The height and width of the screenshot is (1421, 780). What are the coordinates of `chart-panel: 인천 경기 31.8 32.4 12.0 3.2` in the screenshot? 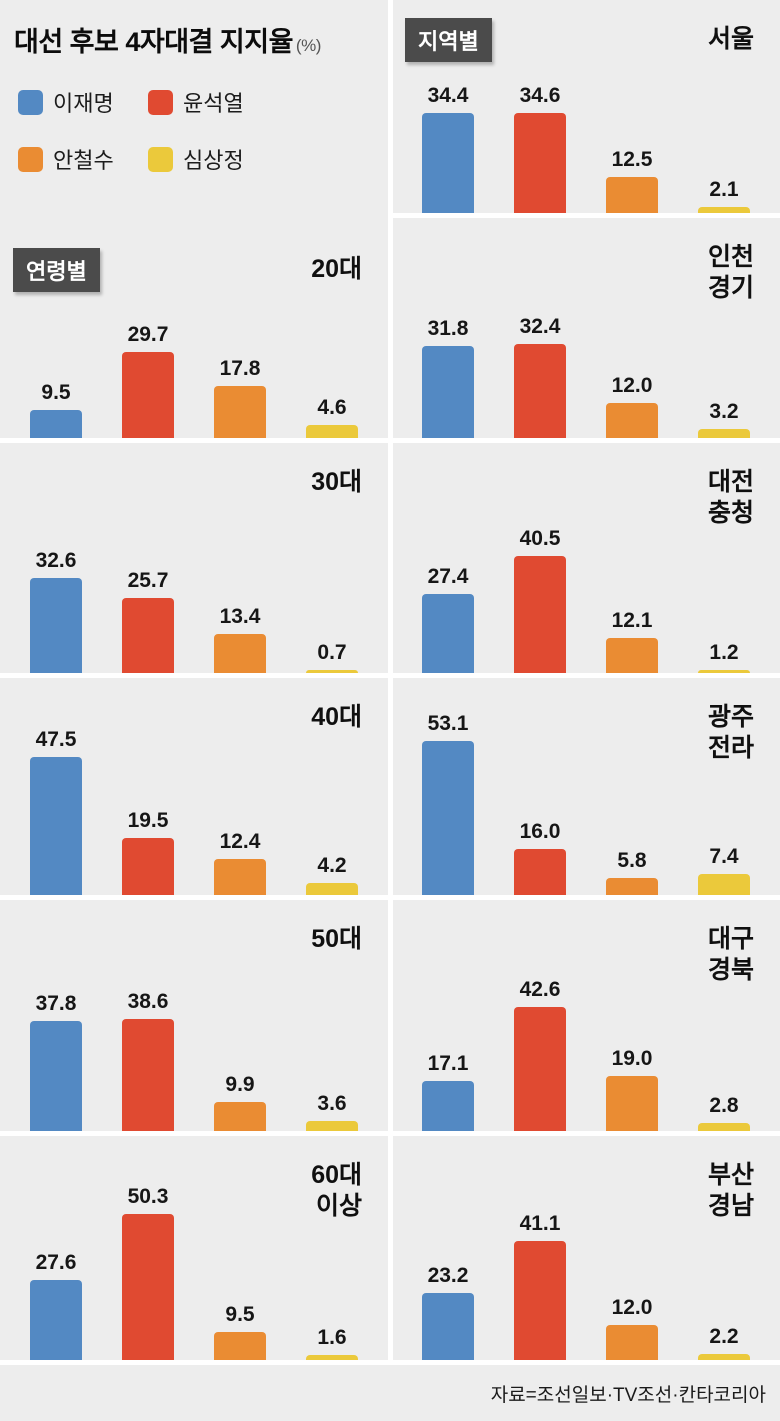 It's located at (586, 330).